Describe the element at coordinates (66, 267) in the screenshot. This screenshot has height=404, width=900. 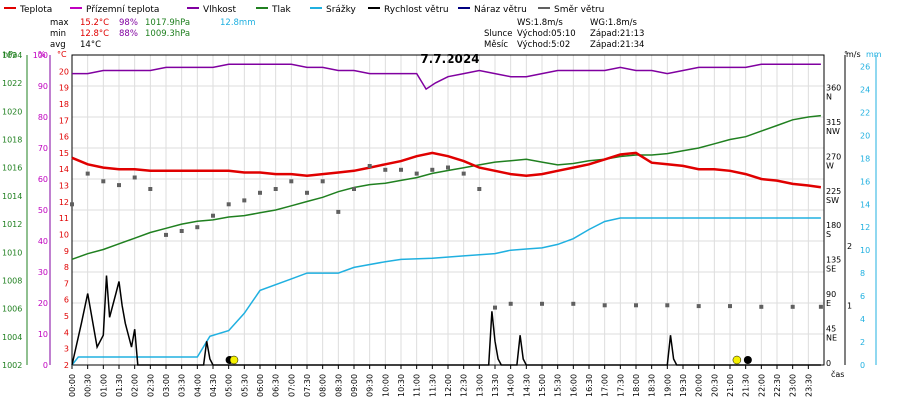
I see `c-tick-12: 8` at that location.